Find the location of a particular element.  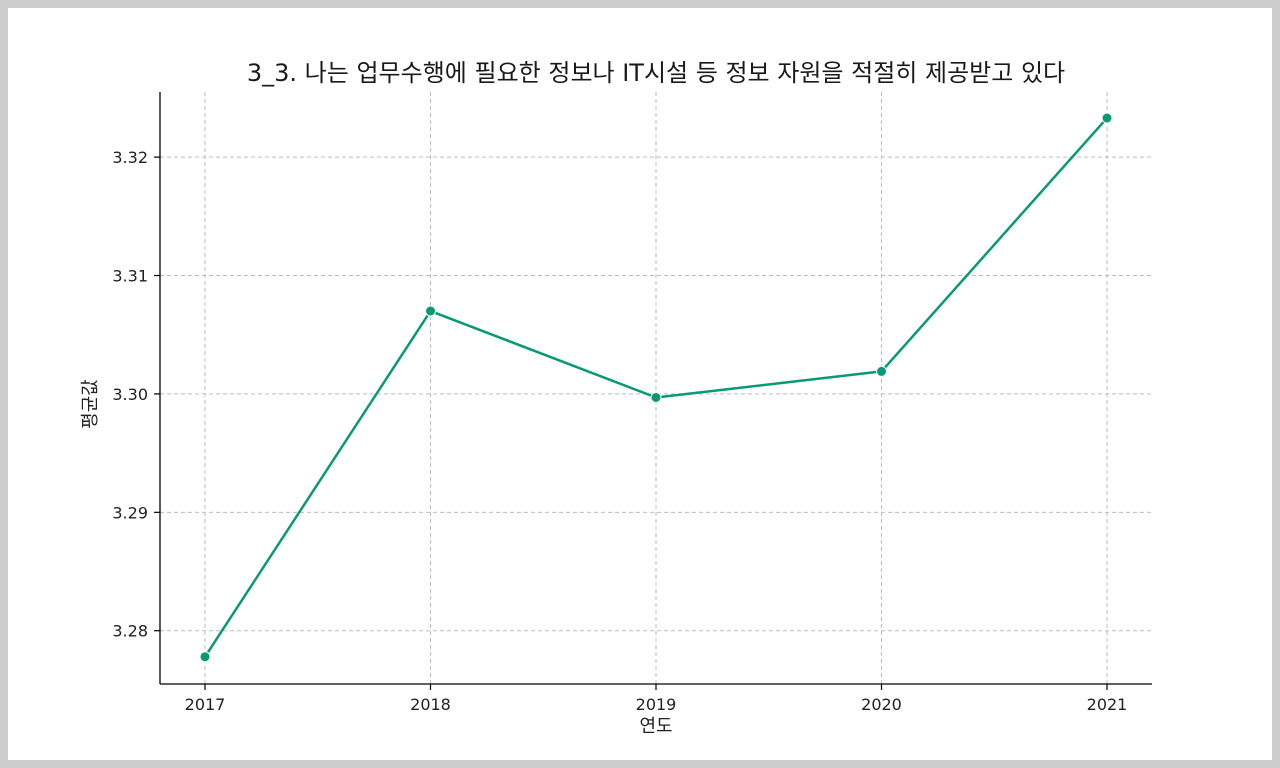

y-tick-label: 3.31 is located at coordinates (130, 276).